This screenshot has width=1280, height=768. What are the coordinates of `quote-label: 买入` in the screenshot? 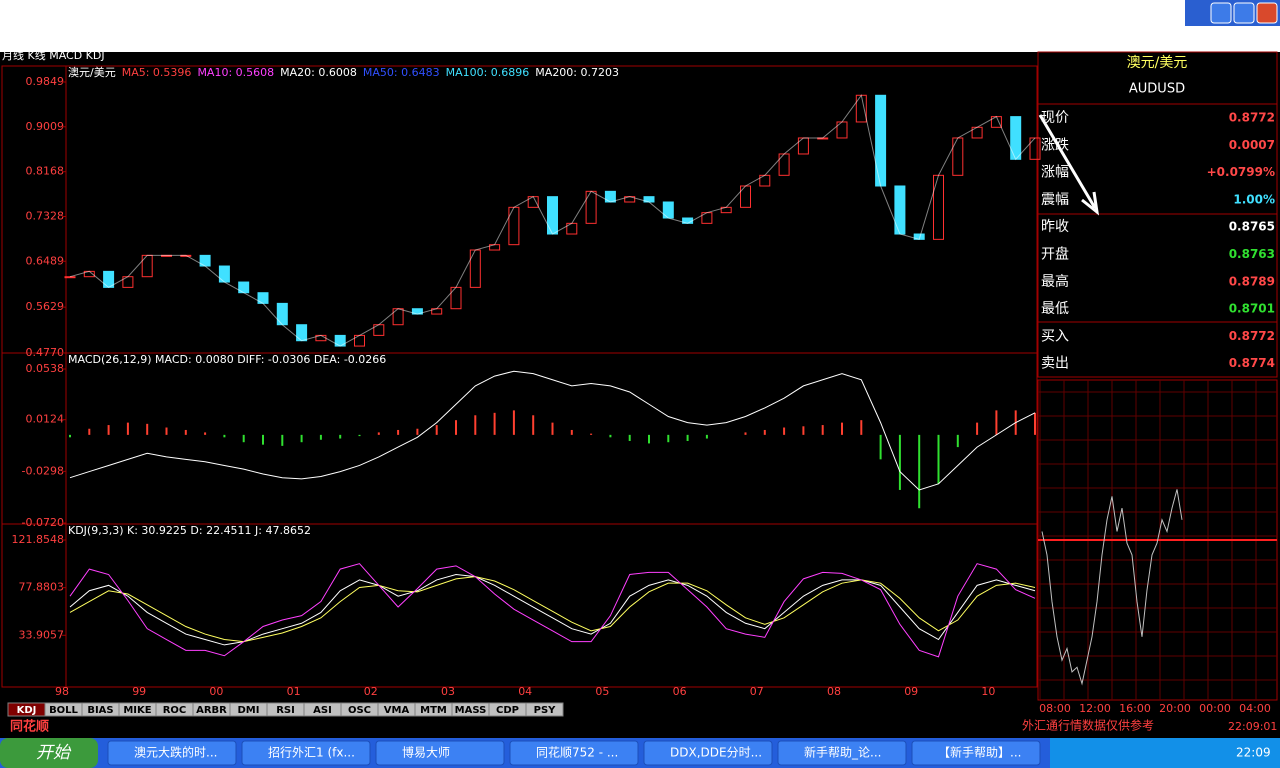 It's located at (1055, 336).